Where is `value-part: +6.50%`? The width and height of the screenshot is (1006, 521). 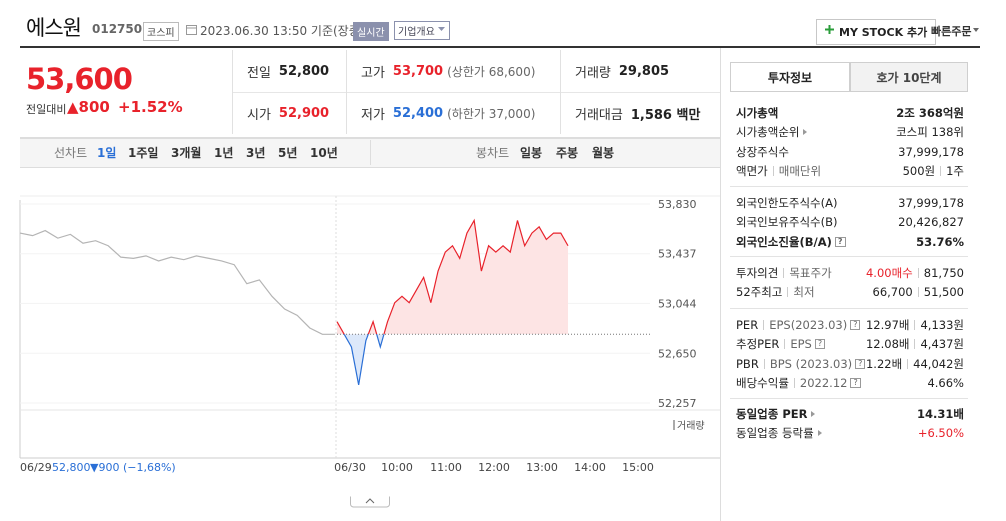 value-part: +6.50% is located at coordinates (940, 433).